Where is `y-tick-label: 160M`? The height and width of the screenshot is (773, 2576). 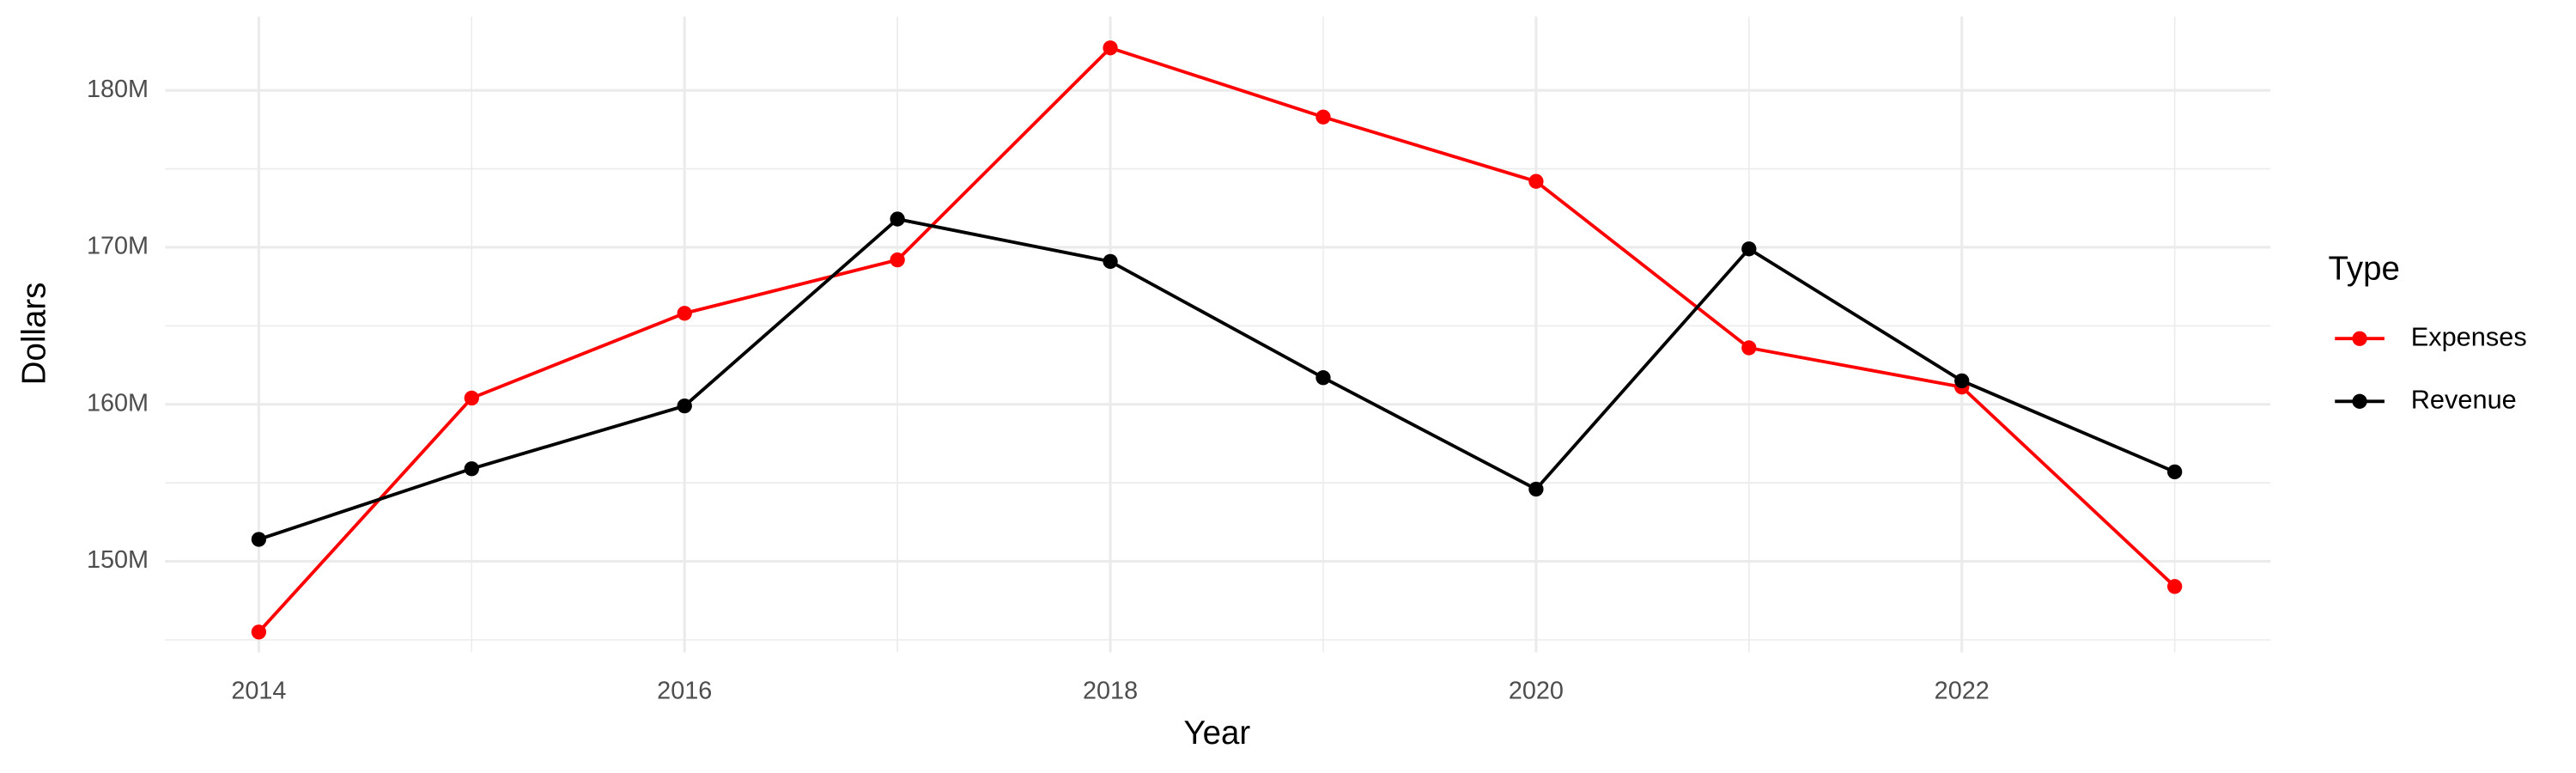 y-tick-label: 160M is located at coordinates (118, 403).